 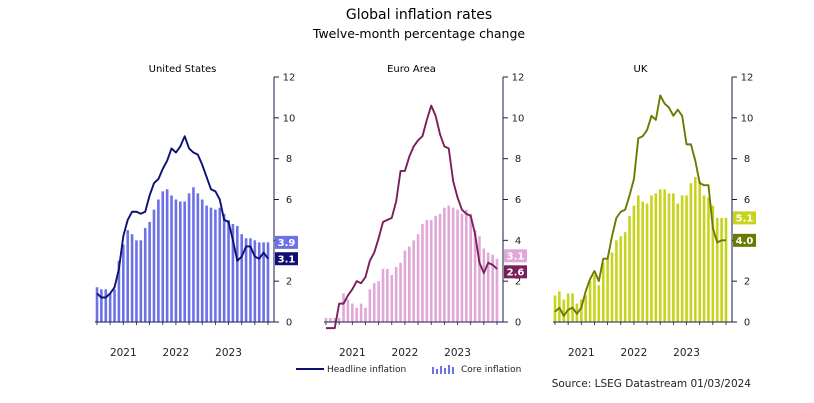 I want to click on badge-text: 3.9, so click(x=287, y=243).